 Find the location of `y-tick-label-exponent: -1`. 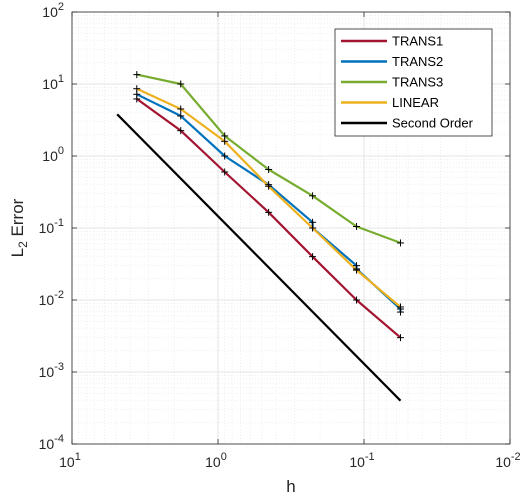

y-tick-label-exponent: -1 is located at coordinates (59, 223).